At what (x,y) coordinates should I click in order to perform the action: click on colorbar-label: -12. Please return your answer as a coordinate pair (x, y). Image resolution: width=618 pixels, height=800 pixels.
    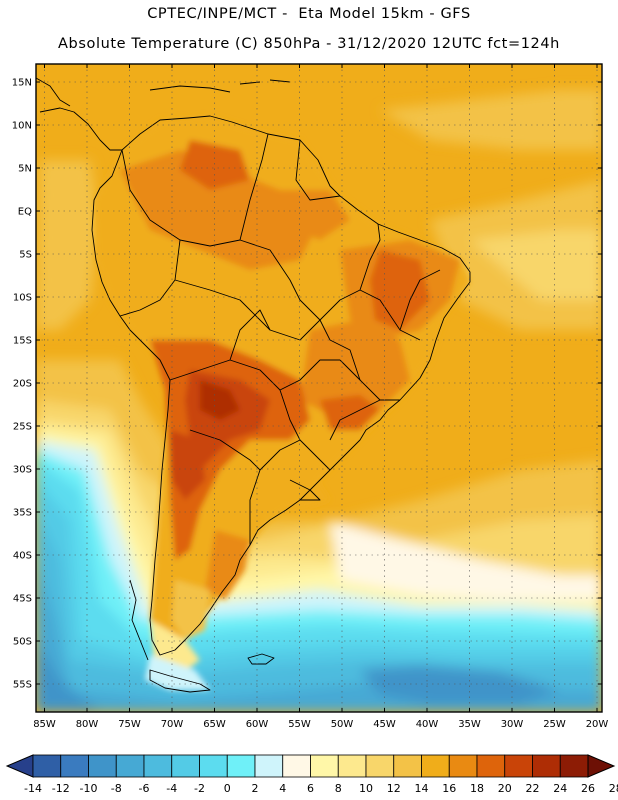
    Looking at the image, I should click on (61, 788).